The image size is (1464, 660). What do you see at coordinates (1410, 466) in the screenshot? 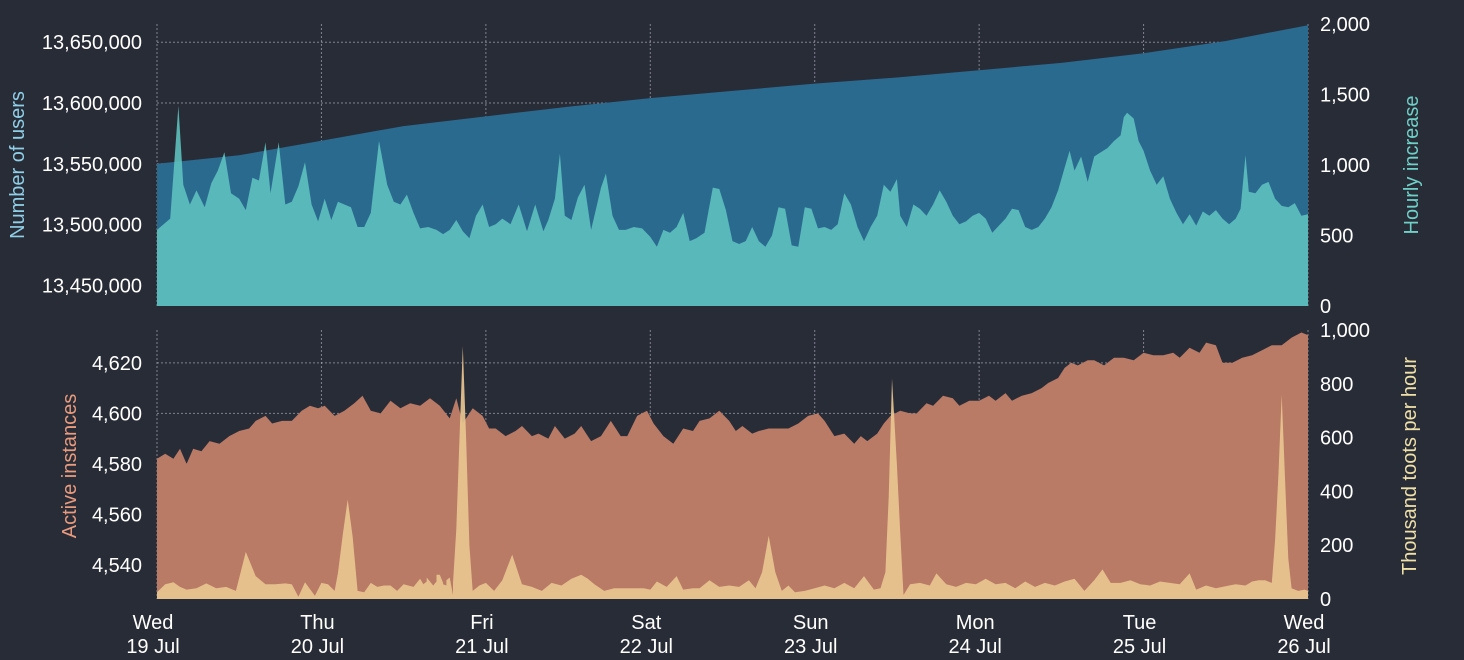
I see `toots-axis-label: Thousand toots per hour` at bounding box center [1410, 466].